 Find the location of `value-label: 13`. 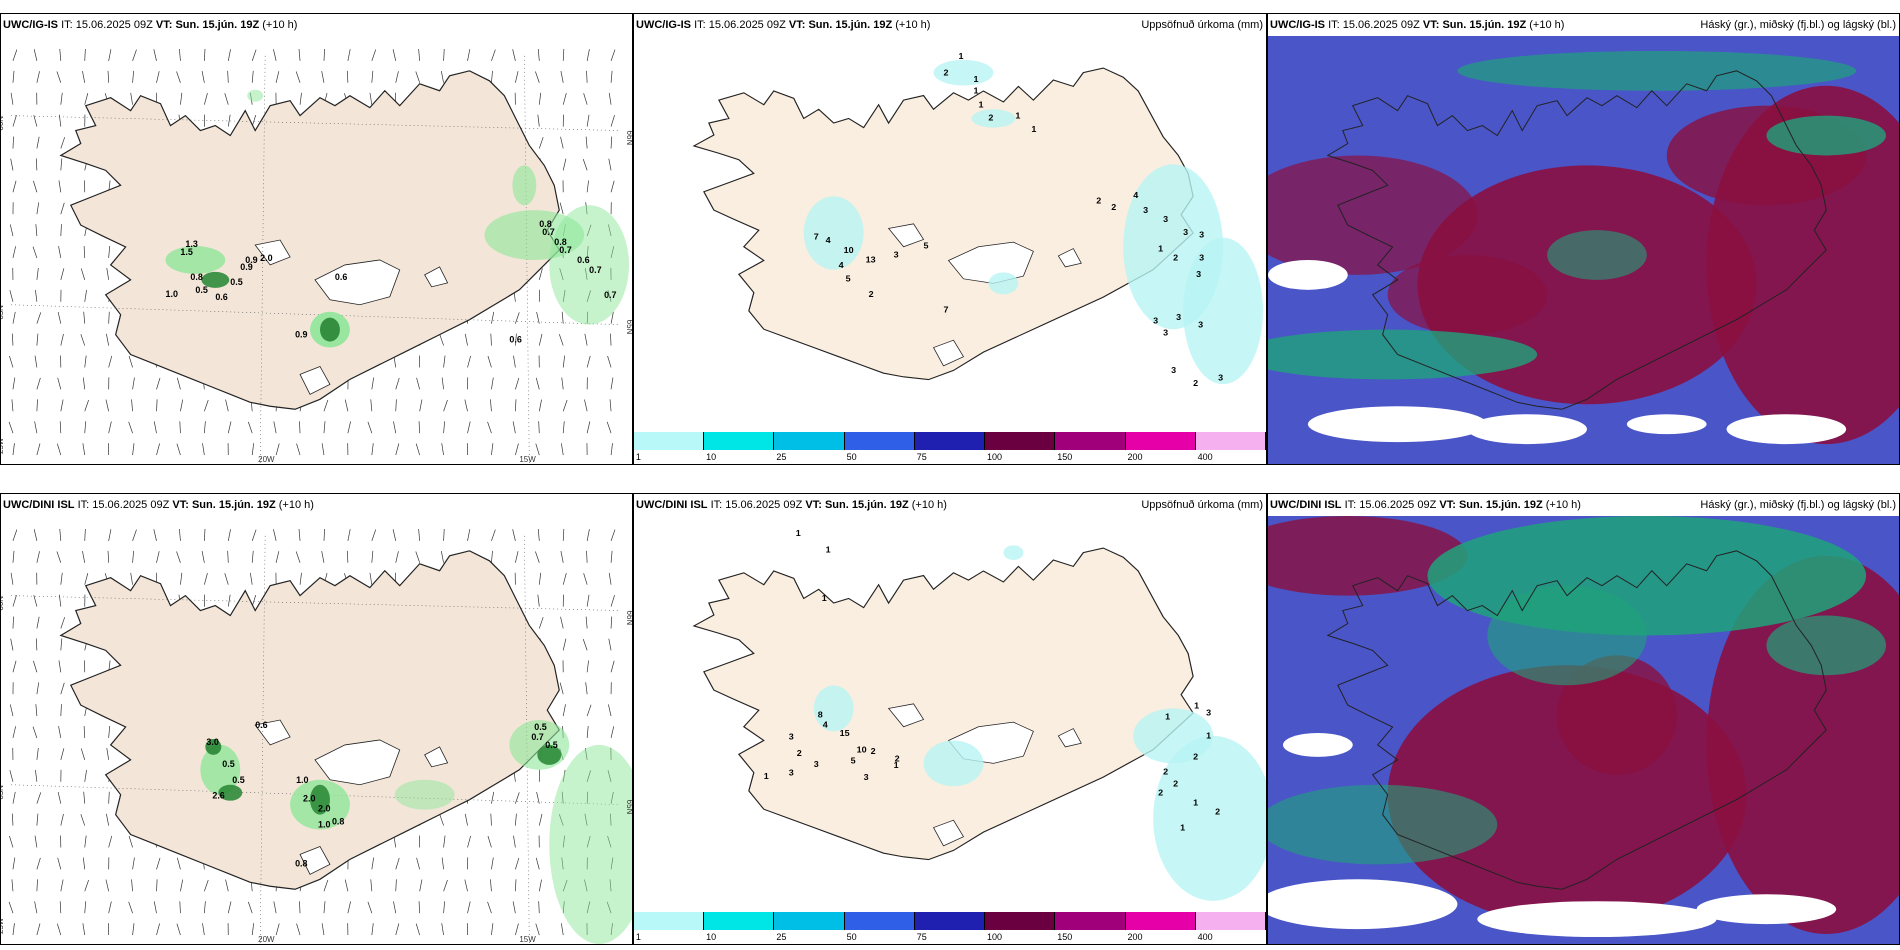

value-label: 13 is located at coordinates (871, 260).